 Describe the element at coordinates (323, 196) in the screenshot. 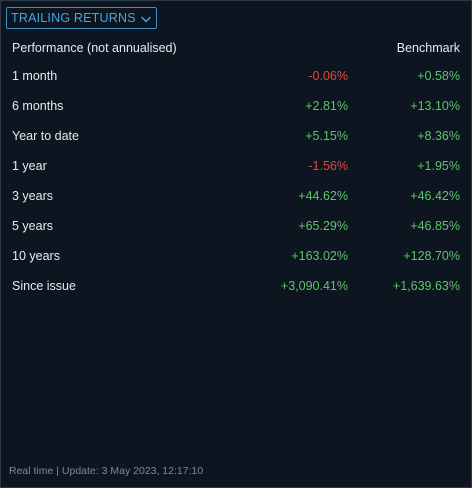

I see `fund-return: +44.62%` at that location.